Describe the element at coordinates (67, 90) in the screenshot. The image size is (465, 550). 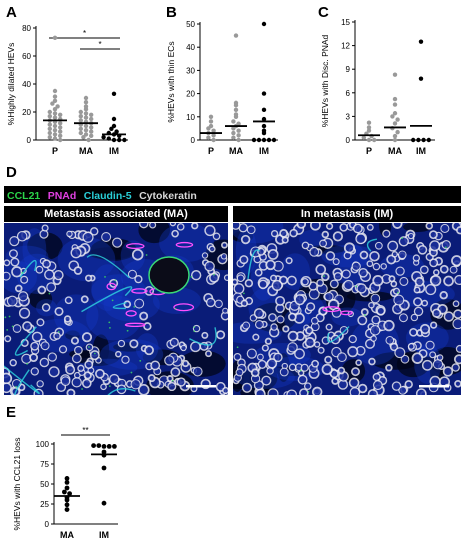
I see `chart-dilated-hevs: 0 20 40 60 80 P MA IM %Highly dilated HEVs * *` at that location.